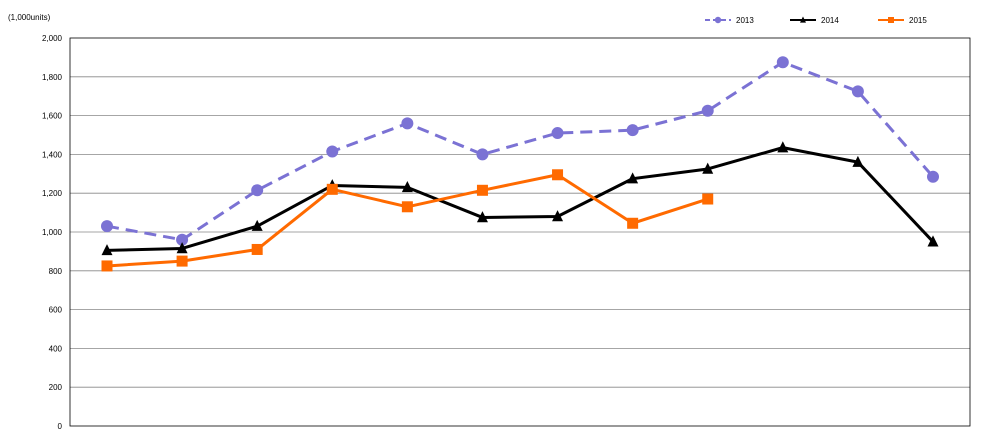 Image resolution: width=989 pixels, height=439 pixels. What do you see at coordinates (52, 154) in the screenshot?
I see `y-tick-label: 1,400` at bounding box center [52, 154].